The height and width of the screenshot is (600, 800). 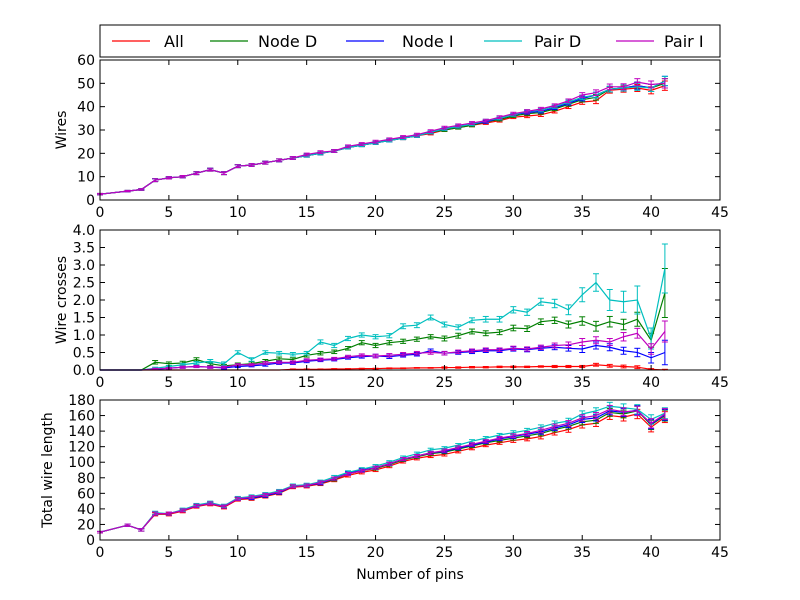 What do you see at coordinates (84, 301) in the screenshot?
I see `y-tick-label: 2.0` at bounding box center [84, 301].